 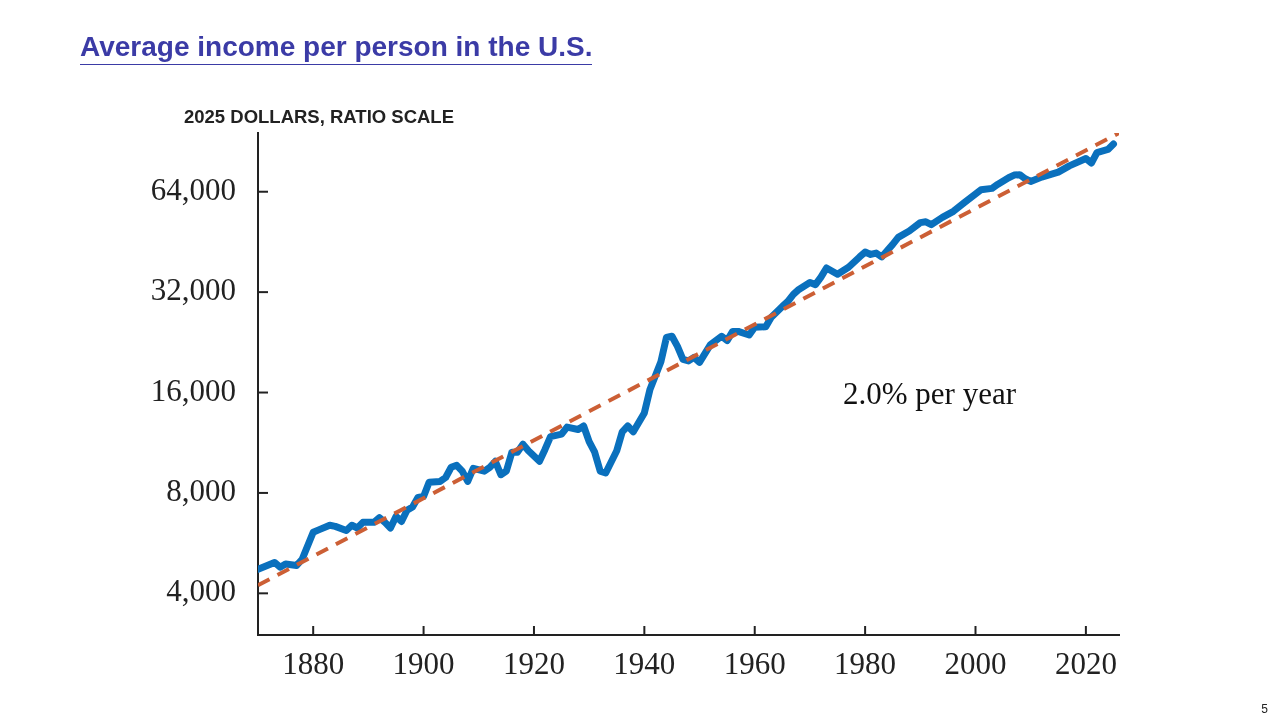 What do you see at coordinates (193, 189) in the screenshot?
I see `y-tick-label: 64,000` at bounding box center [193, 189].